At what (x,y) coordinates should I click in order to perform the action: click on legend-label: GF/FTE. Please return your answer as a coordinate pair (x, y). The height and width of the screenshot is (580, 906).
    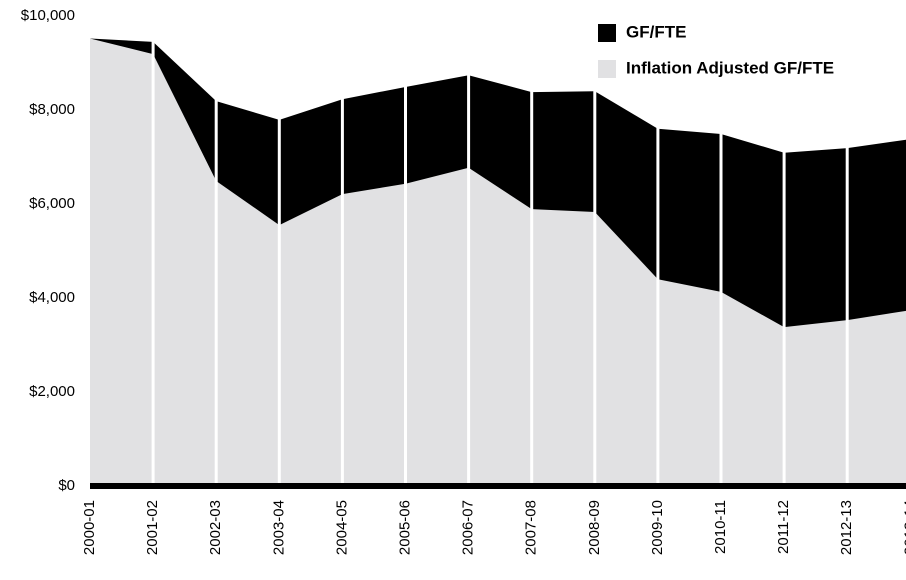
    Looking at the image, I should click on (656, 31).